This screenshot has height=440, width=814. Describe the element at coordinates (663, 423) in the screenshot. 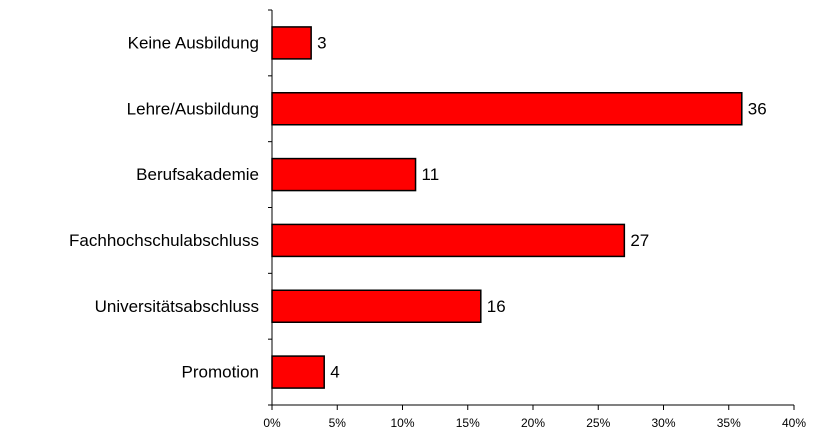

I see `x-tick-label-6: 30%` at that location.